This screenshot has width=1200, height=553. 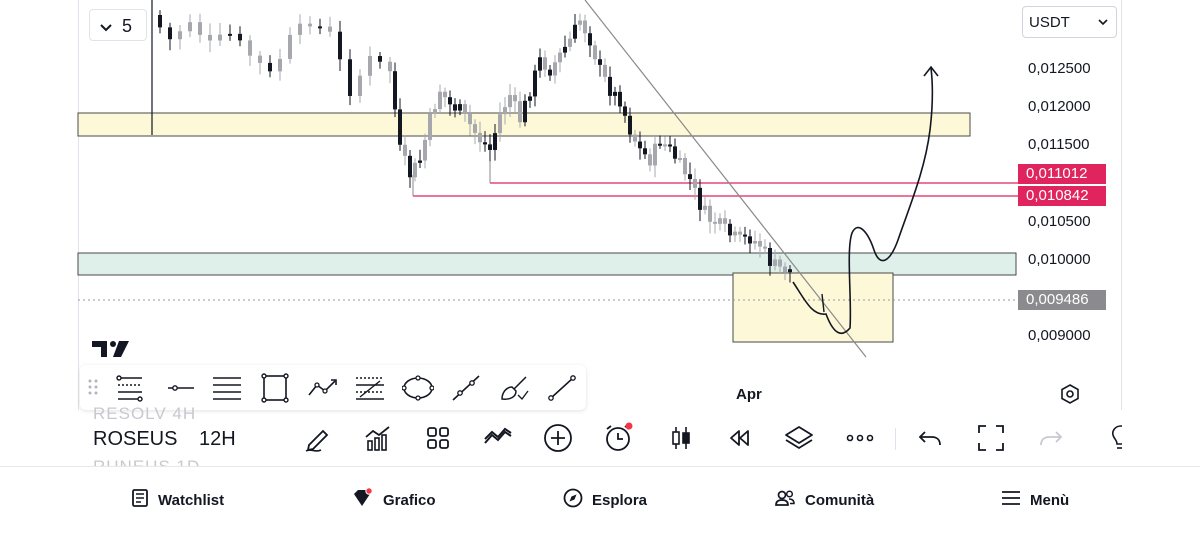 I want to click on symbol-name: ROSEUS, so click(x=135, y=439).